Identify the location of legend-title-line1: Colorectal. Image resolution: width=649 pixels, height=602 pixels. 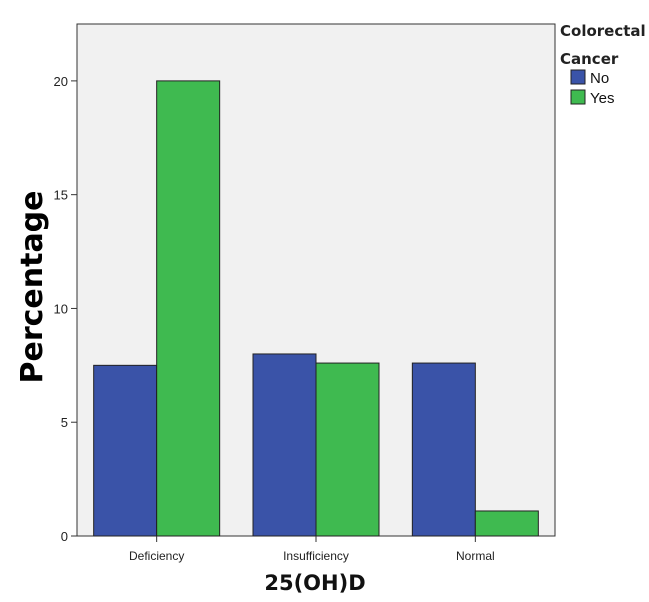
(603, 31).